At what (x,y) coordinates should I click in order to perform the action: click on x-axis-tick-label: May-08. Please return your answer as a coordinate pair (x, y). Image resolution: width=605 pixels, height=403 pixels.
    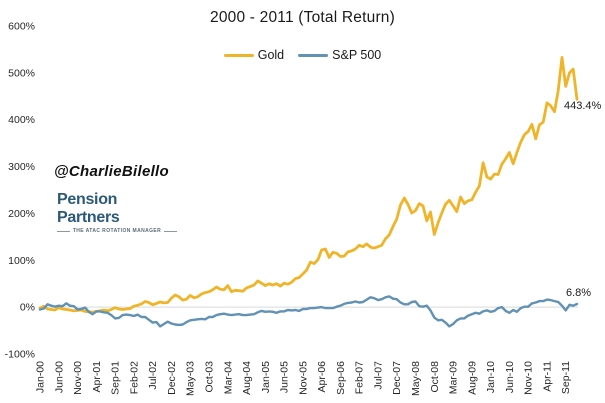
    Looking at the image, I should click on (416, 378).